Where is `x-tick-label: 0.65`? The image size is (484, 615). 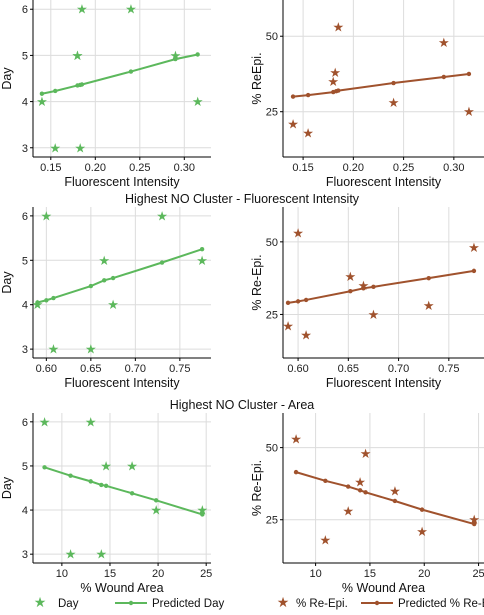
x-tick-label: 0.65 is located at coordinates (348, 369).